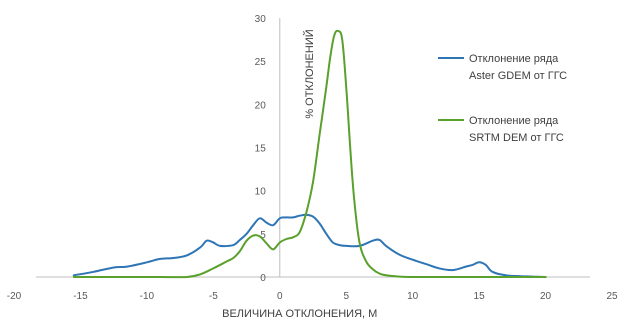 This screenshot has width=618, height=322. I want to click on y-tick-label: 10, so click(261, 192).